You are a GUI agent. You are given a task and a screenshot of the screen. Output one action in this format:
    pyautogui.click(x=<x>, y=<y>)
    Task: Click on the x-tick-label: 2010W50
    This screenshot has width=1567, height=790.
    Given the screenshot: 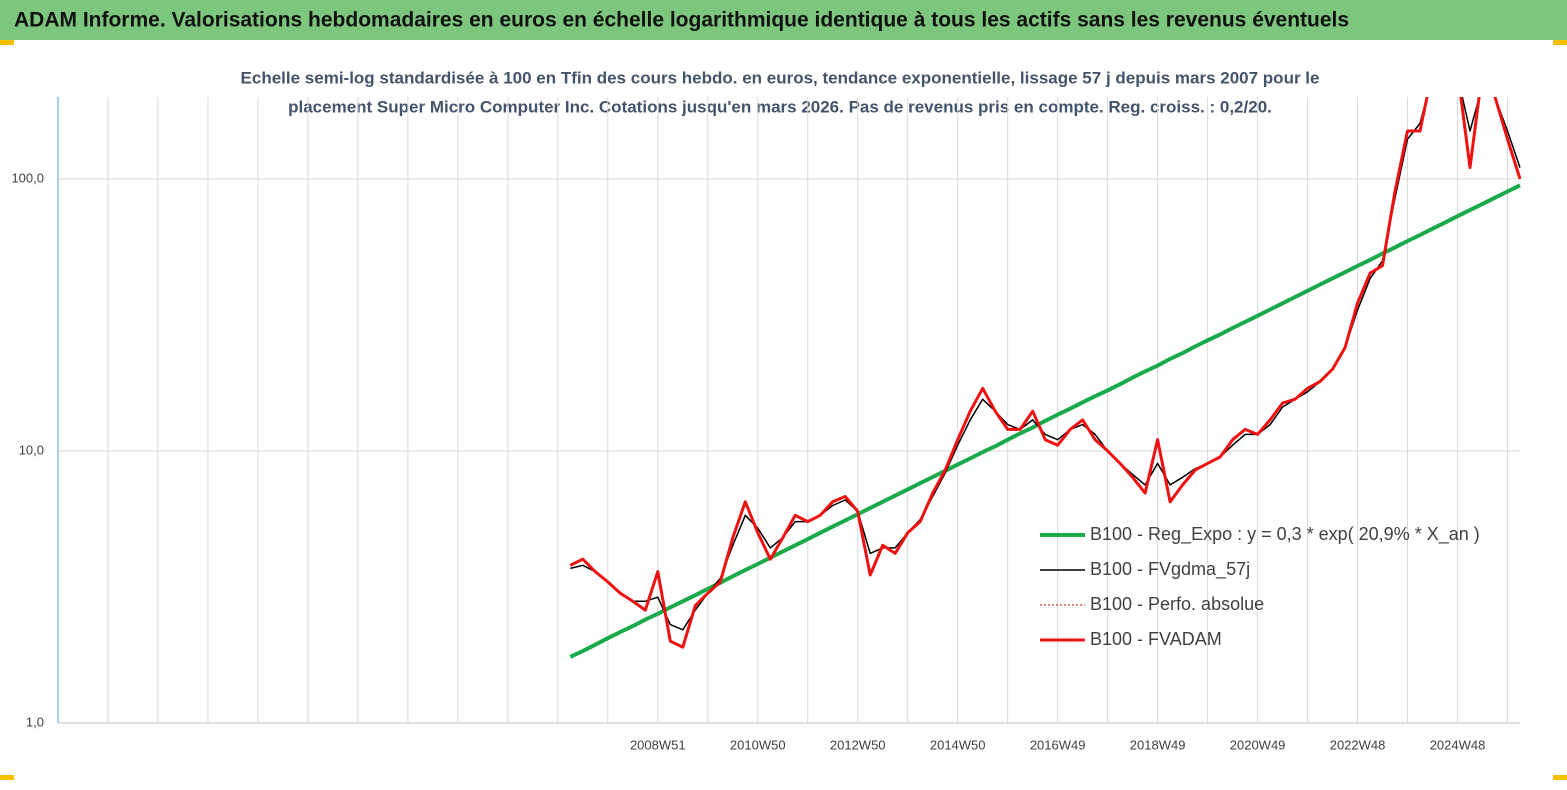 What is the action you would take?
    pyautogui.click(x=758, y=744)
    